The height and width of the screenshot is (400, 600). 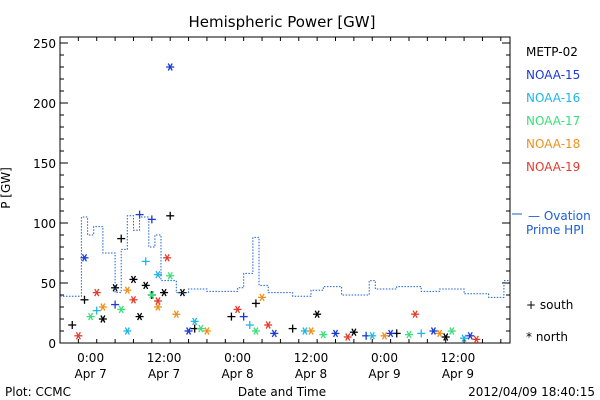 I want to click on y-tick-label: 100, so click(x=44, y=224).